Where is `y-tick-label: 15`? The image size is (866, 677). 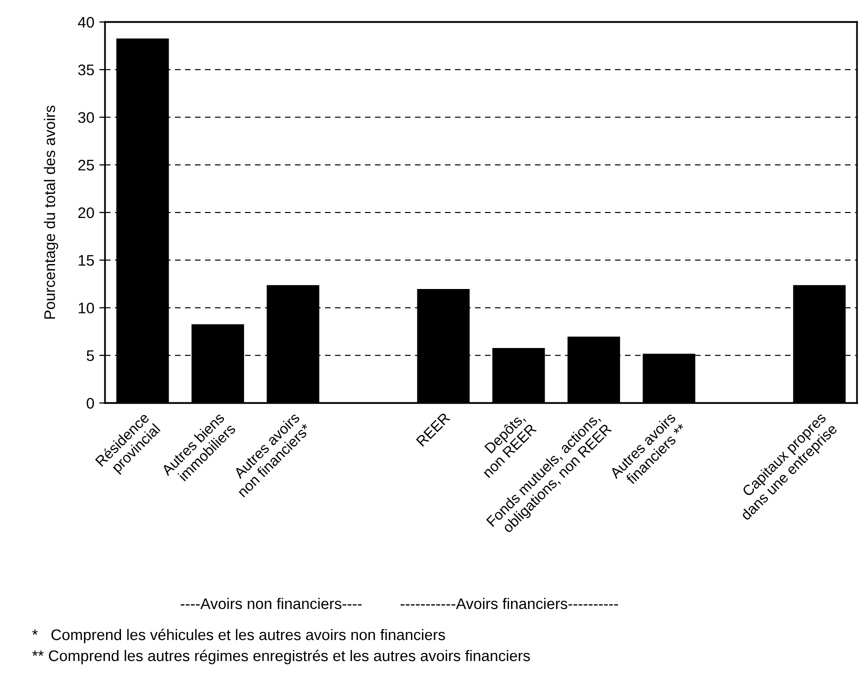
y-tick-label: 15 is located at coordinates (86, 260).